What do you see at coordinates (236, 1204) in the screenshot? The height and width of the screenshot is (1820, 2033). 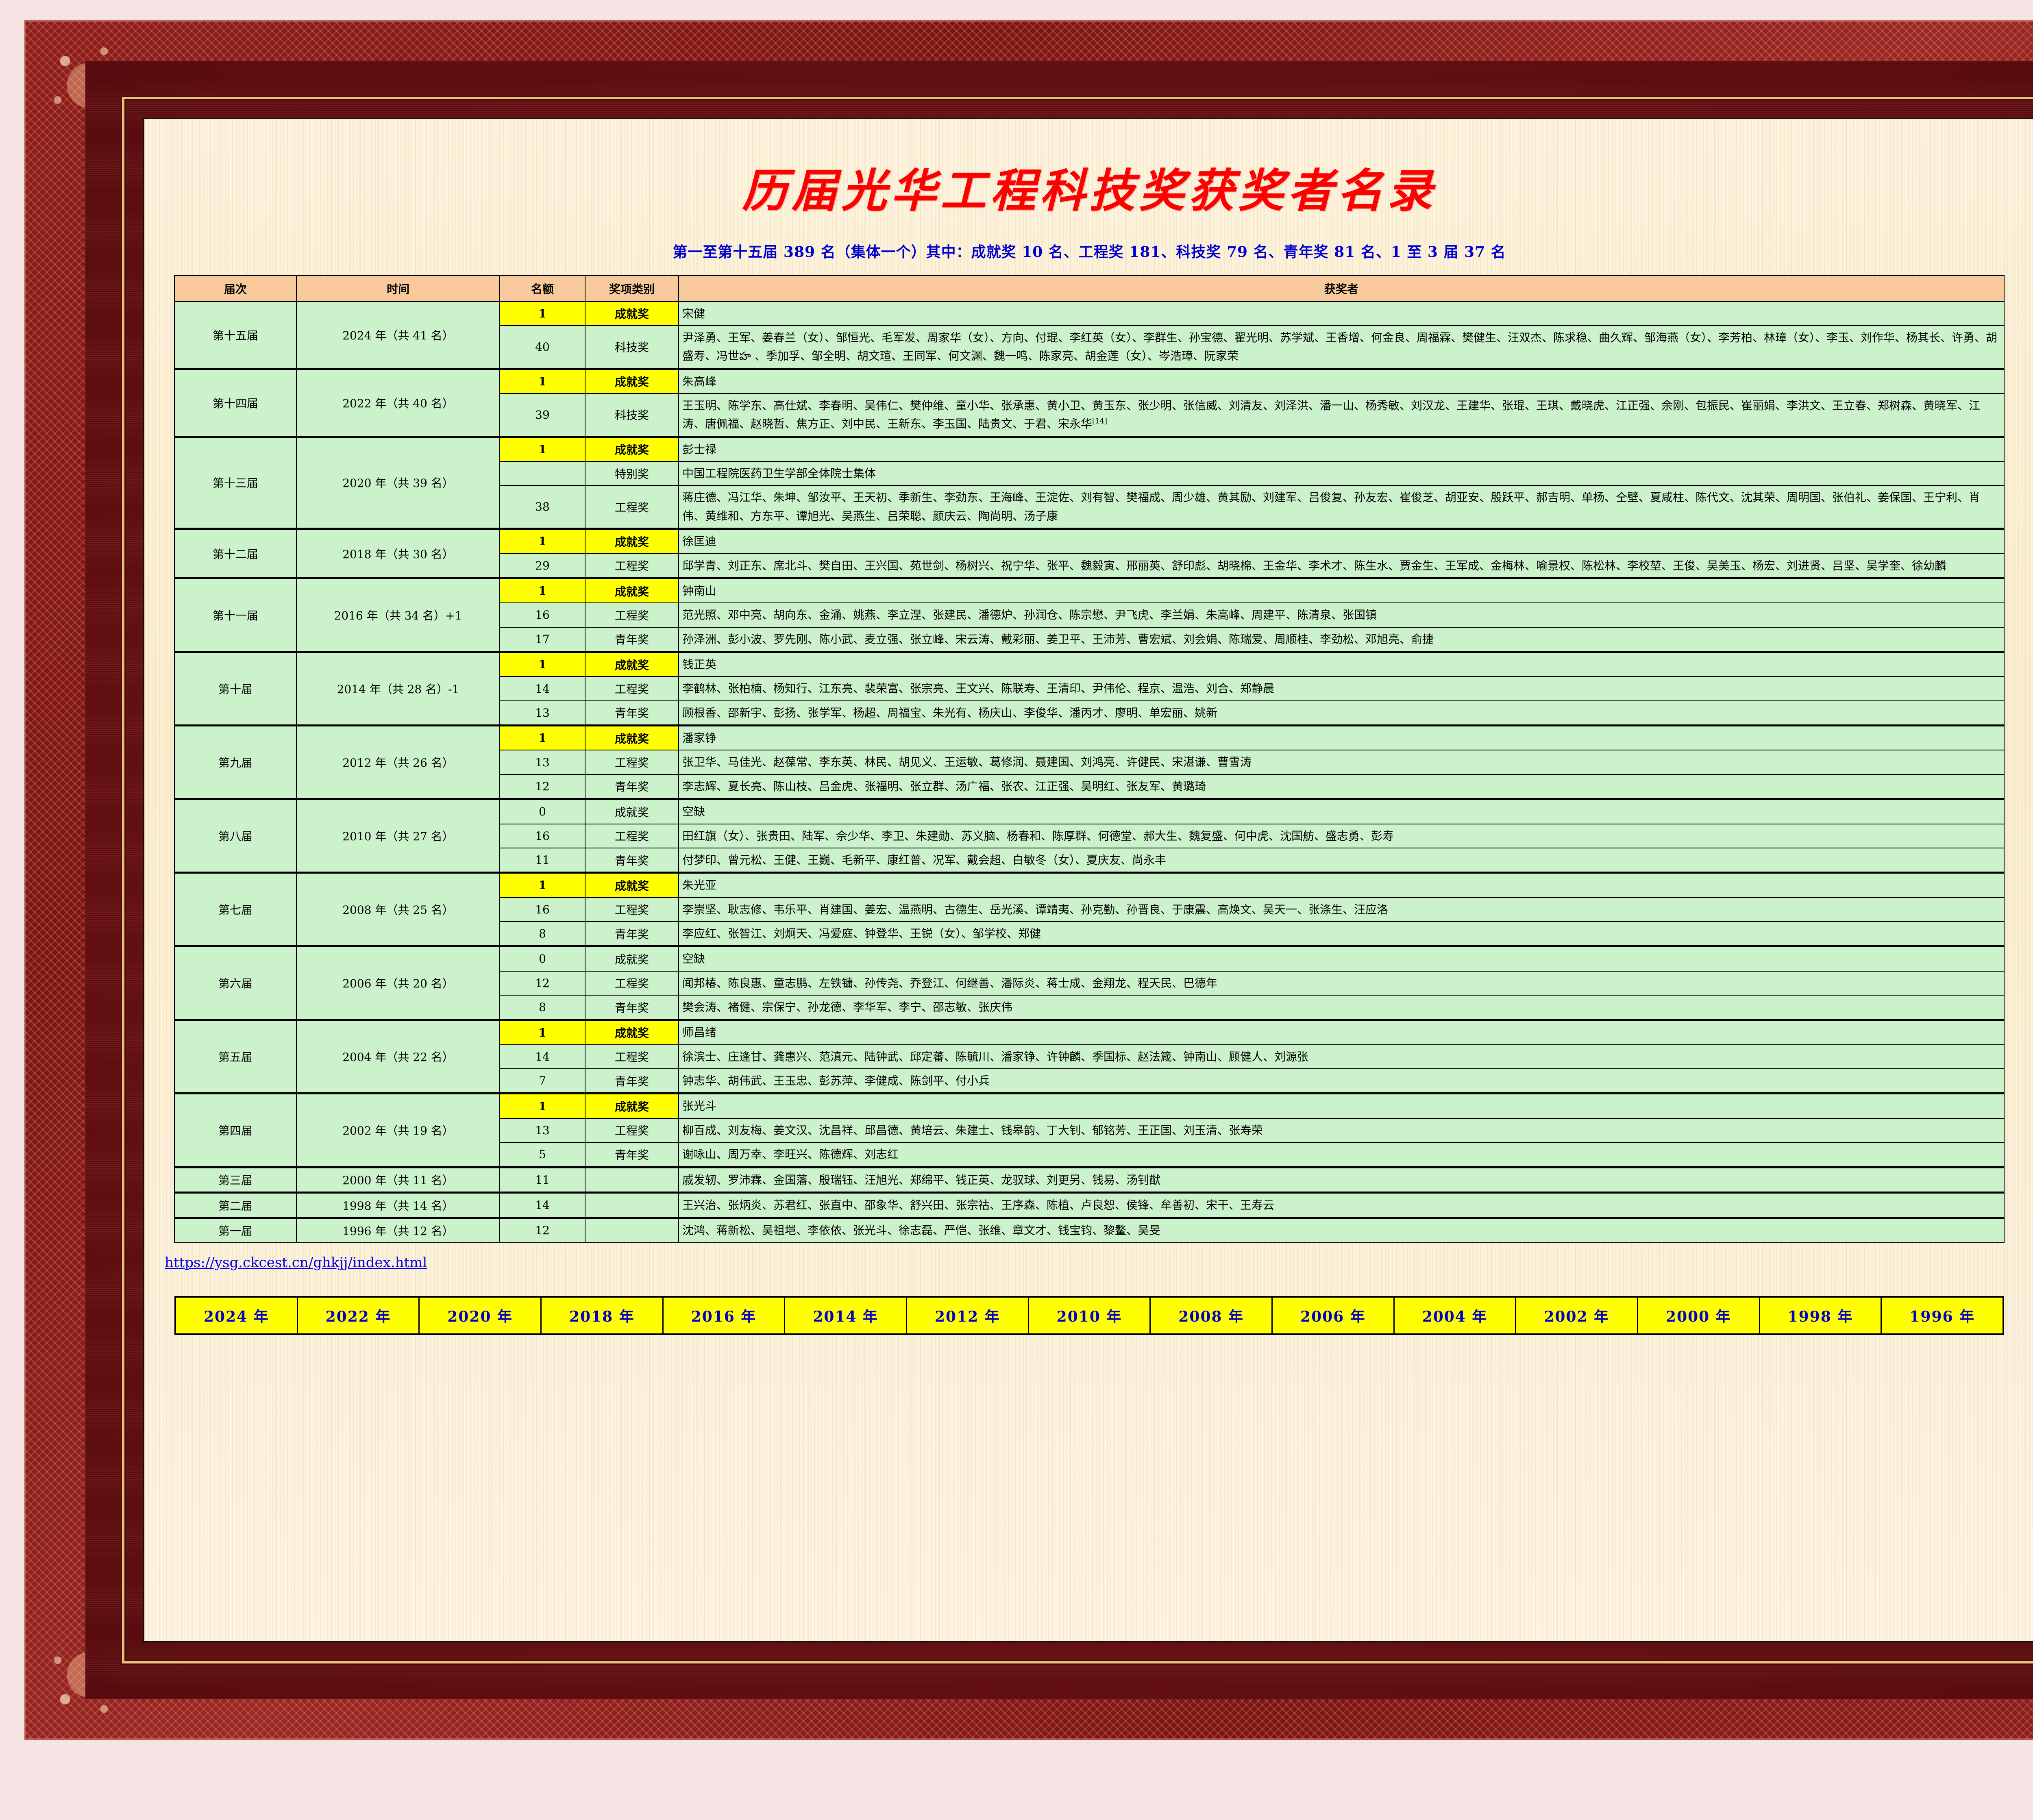 I see `cell-term: 第二届` at bounding box center [236, 1204].